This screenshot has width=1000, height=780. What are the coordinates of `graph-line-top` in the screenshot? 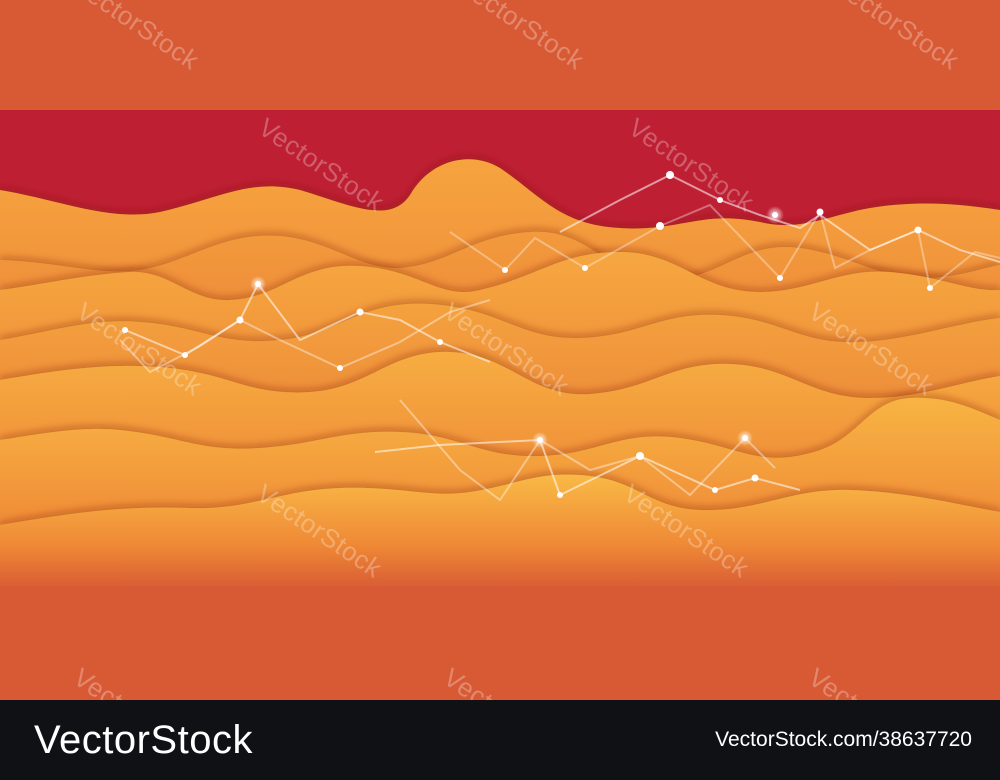 It's located at (724, 246).